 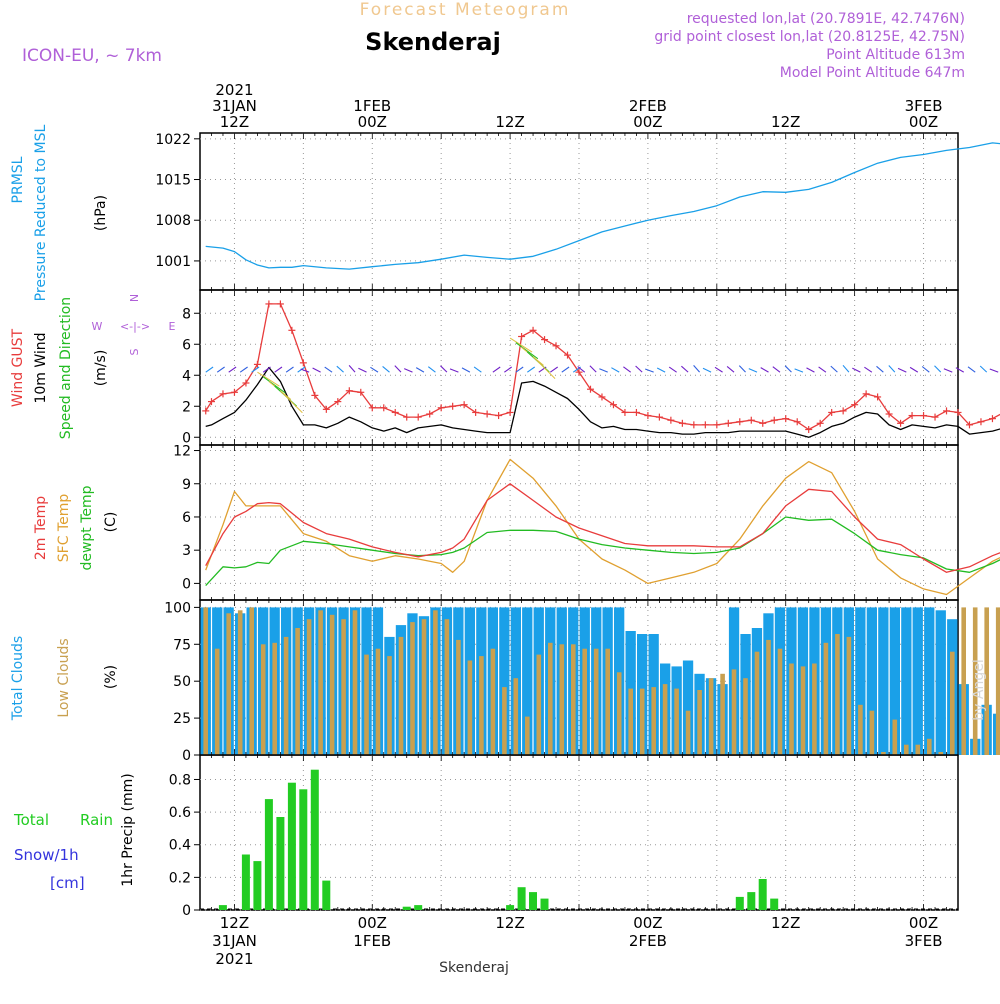 I want to click on bottom-time-label: 00Z, so click(x=647, y=923).